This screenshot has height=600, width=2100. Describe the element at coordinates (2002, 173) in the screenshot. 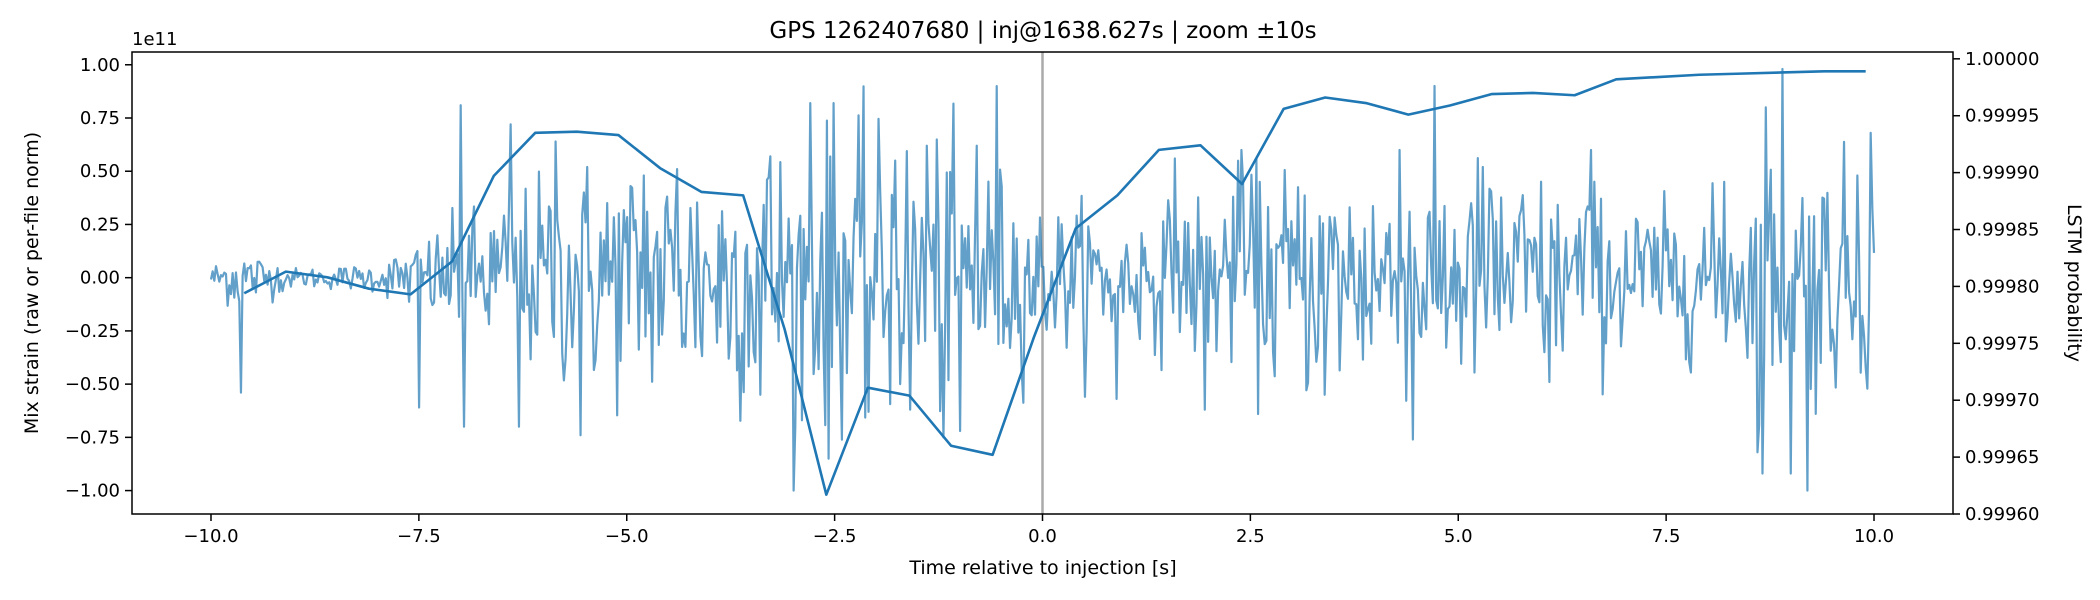

I see `y-right-tick-label: 0.99990` at that location.